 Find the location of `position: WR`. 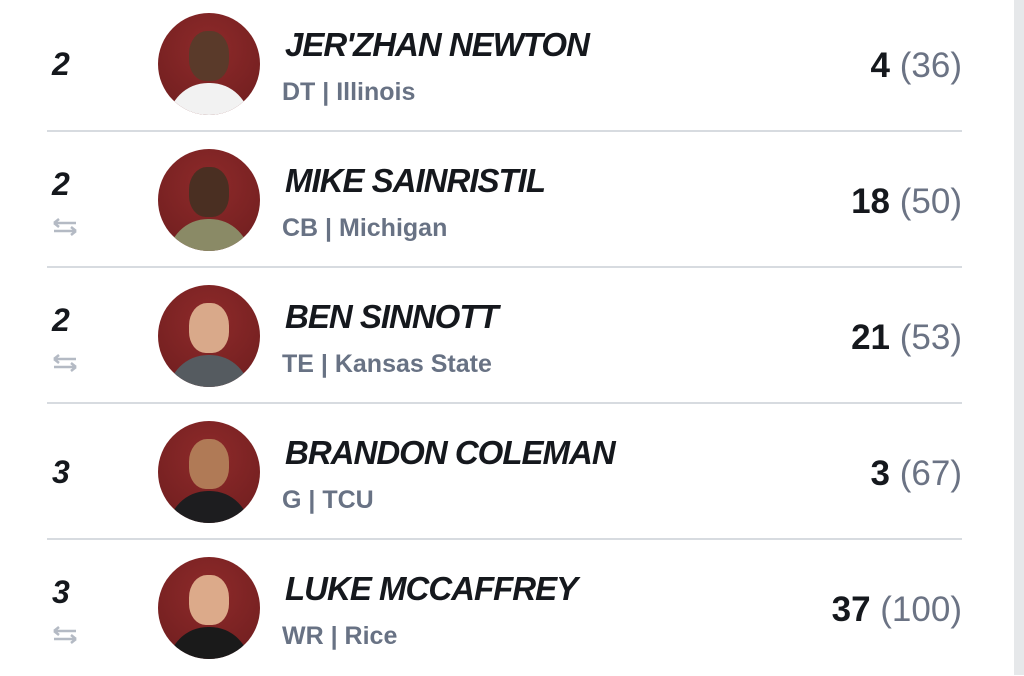

position: WR is located at coordinates (303, 636).